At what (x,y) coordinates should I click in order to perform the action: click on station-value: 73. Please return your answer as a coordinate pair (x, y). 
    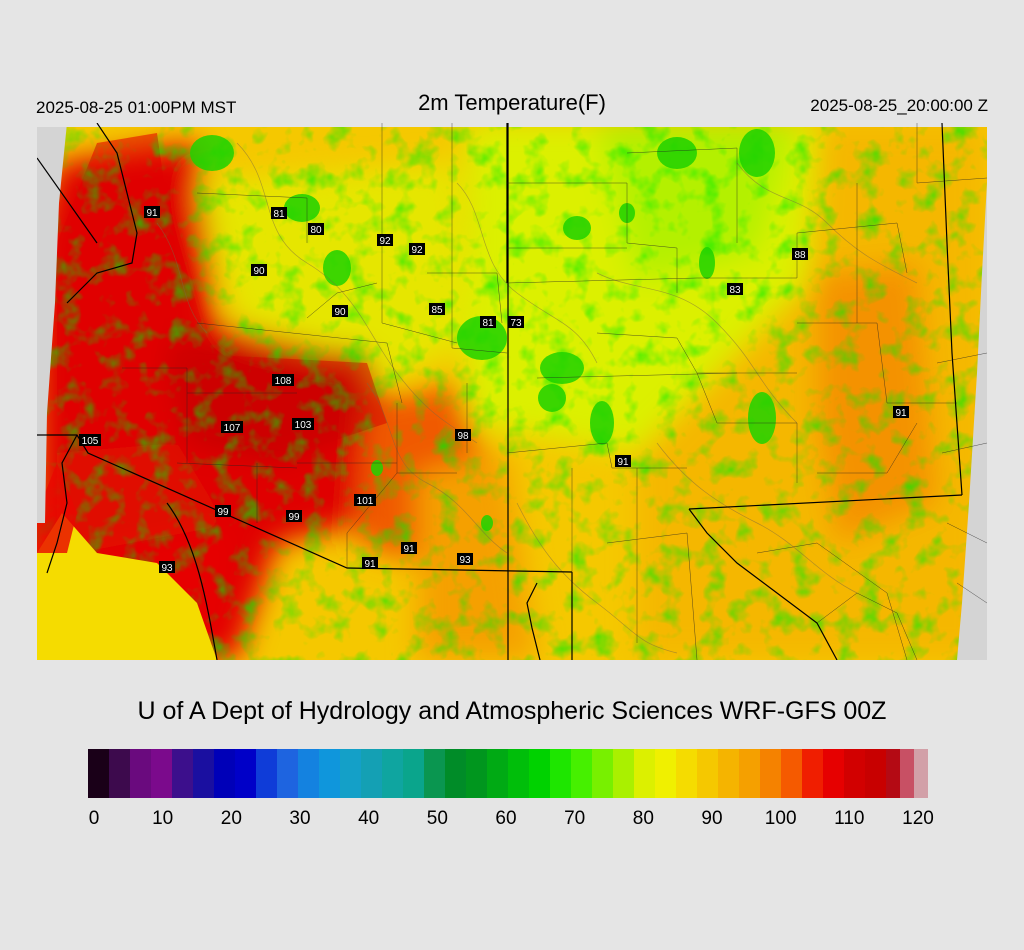
    Looking at the image, I should click on (516, 322).